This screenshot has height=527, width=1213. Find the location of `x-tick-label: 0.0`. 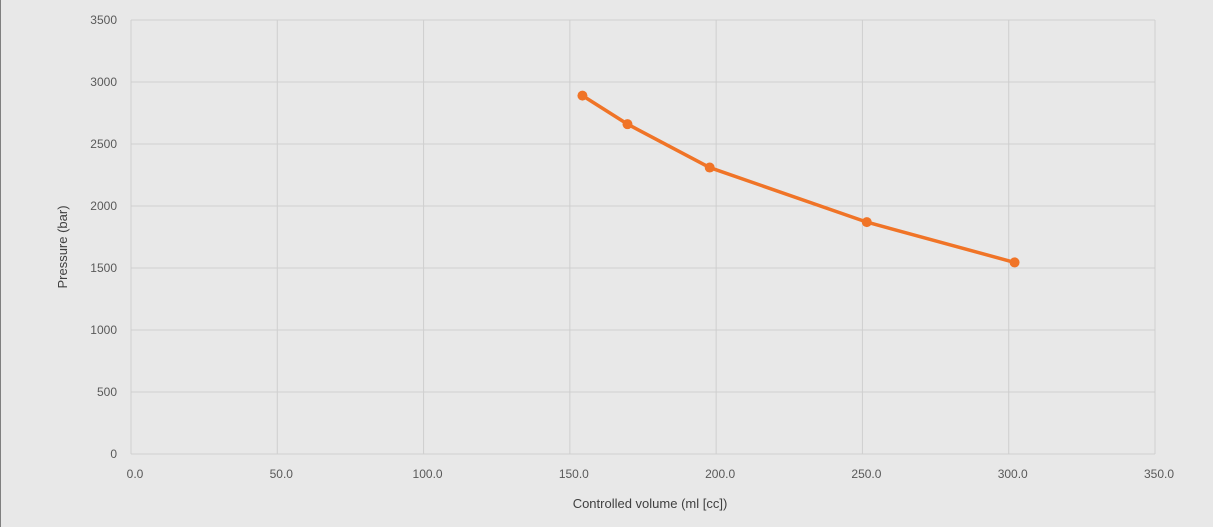

x-tick-label: 0.0 is located at coordinates (135, 474).